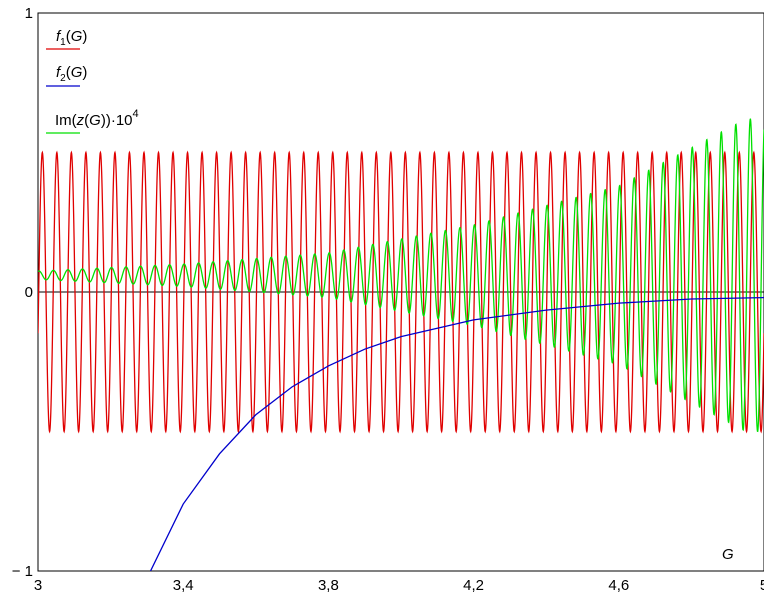 This screenshot has height=596, width=764. What do you see at coordinates (473, 585) in the screenshot?
I see `x-tick-label: 4,2` at bounding box center [473, 585].